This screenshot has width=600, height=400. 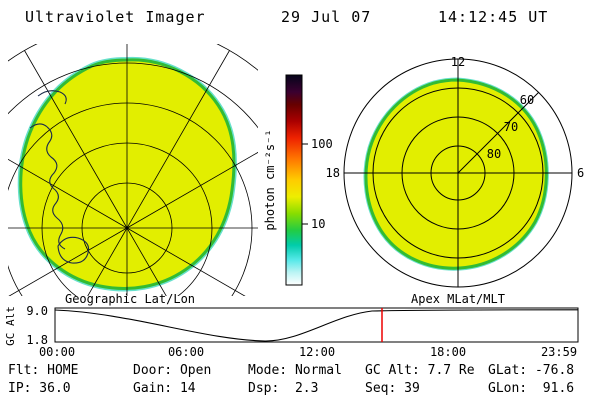 What do you see at coordinates (458, 299) in the screenshot?
I see `right-panel-title: Apex MLat/MLT` at bounding box center [458, 299].